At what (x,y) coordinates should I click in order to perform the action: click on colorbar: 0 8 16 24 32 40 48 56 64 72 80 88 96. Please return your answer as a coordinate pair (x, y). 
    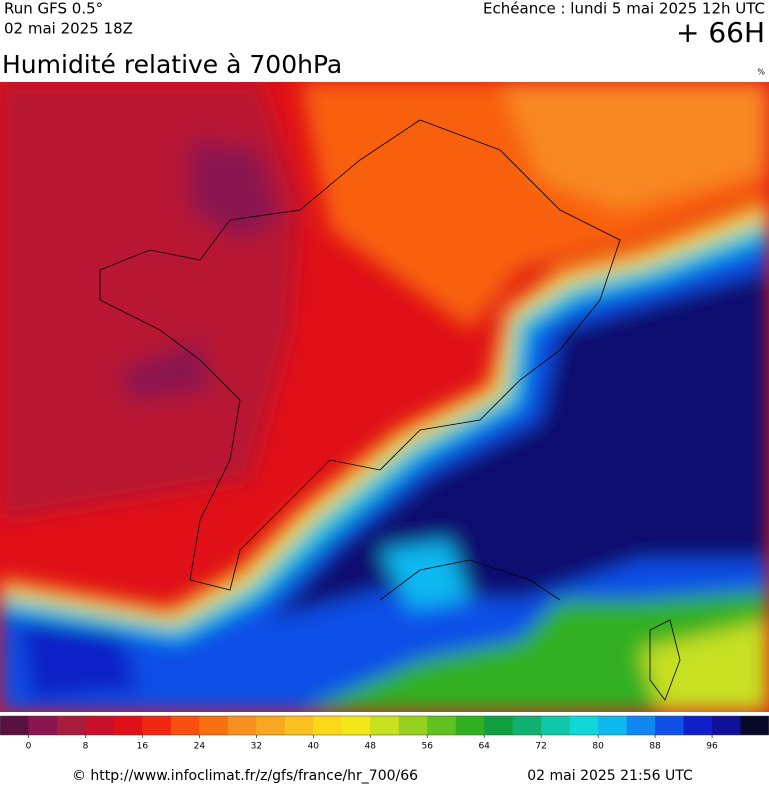
    Looking at the image, I should click on (384, 733).